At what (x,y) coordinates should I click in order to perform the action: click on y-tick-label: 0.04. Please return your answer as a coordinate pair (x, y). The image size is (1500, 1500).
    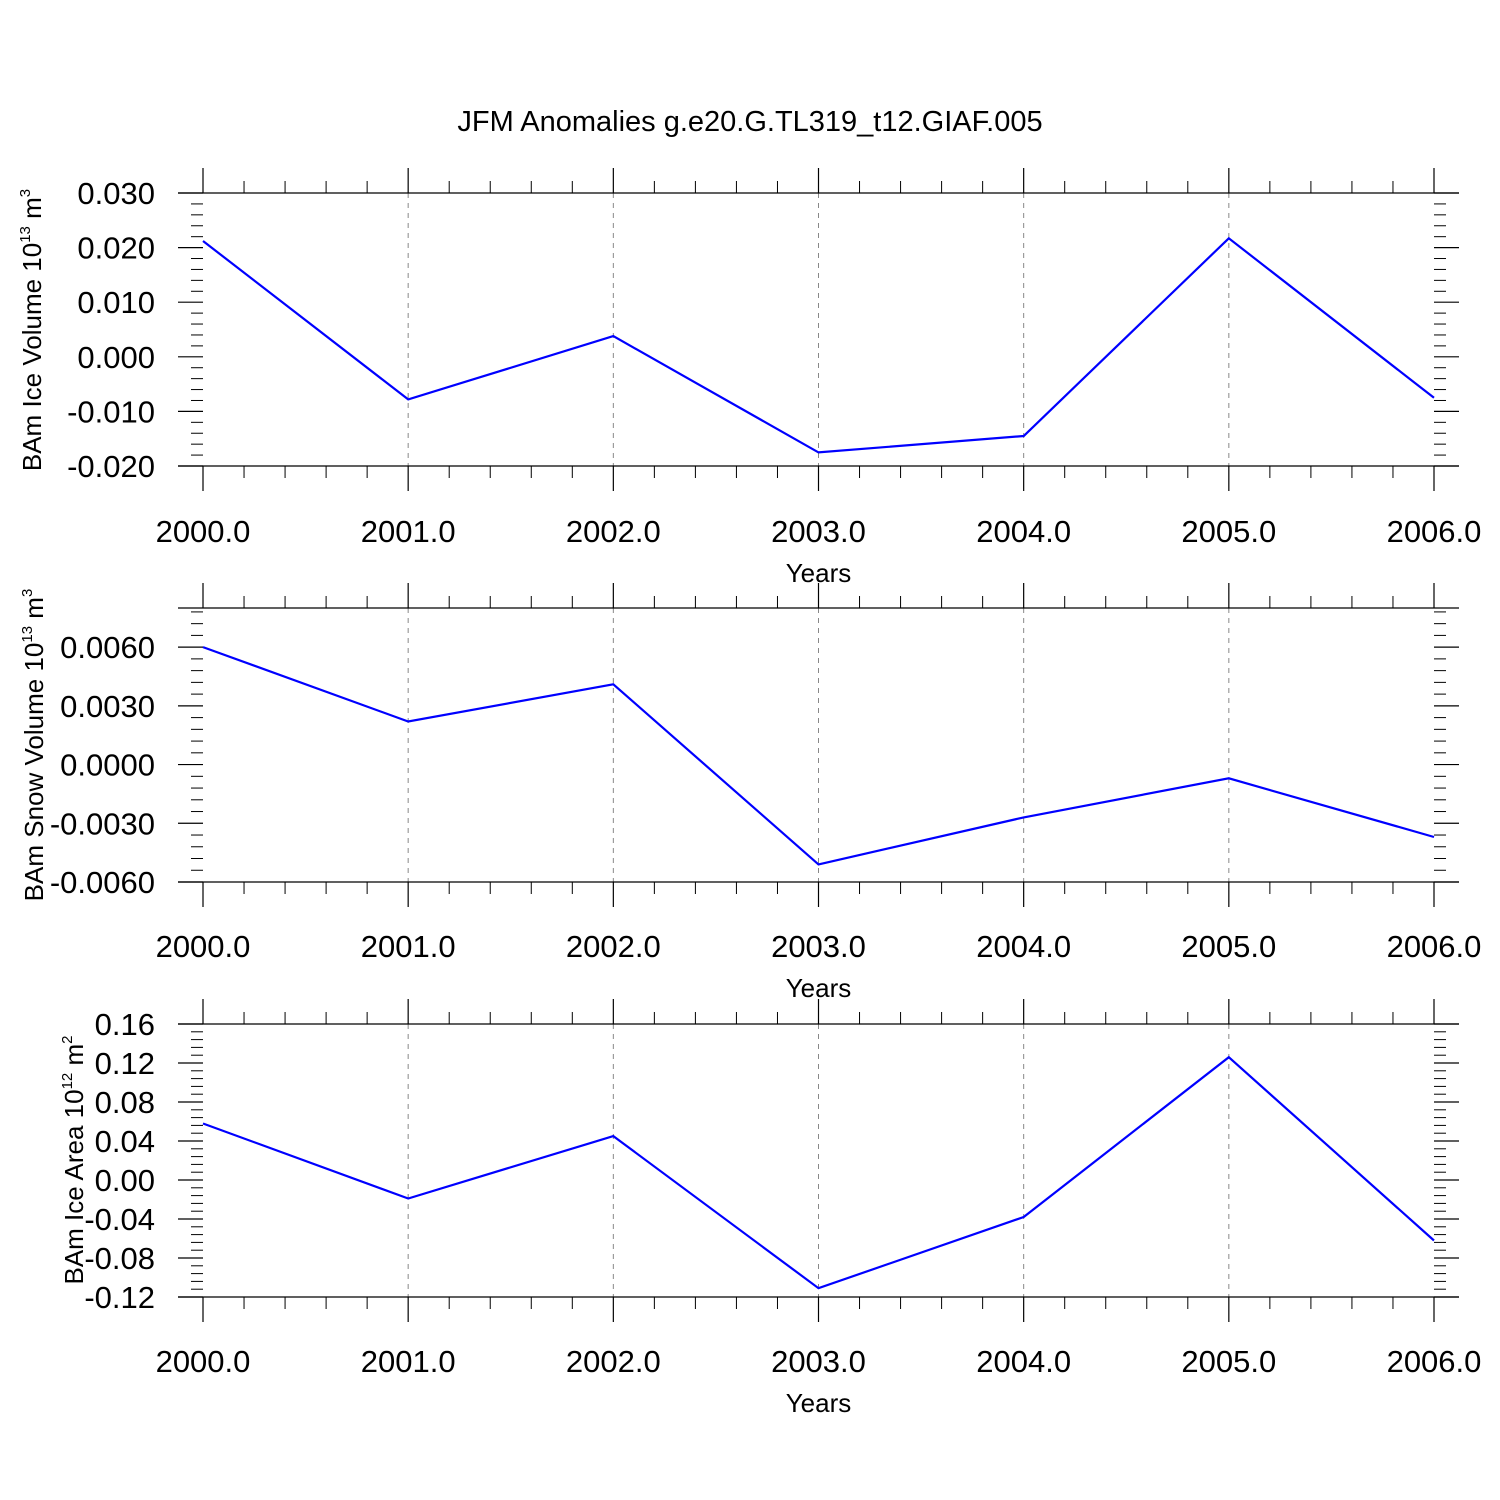
    Looking at the image, I should click on (125, 1141).